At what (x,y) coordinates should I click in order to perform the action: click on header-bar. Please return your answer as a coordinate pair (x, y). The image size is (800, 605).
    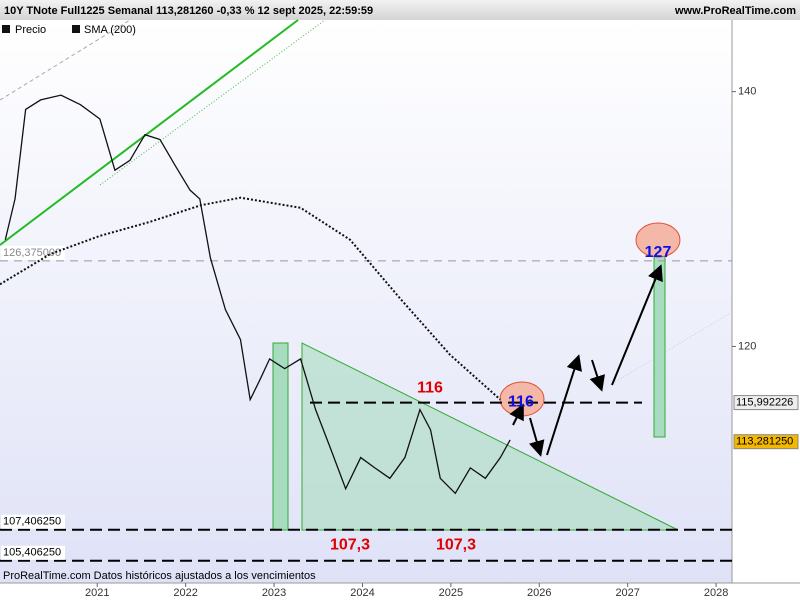
    Looking at the image, I should click on (400, 10).